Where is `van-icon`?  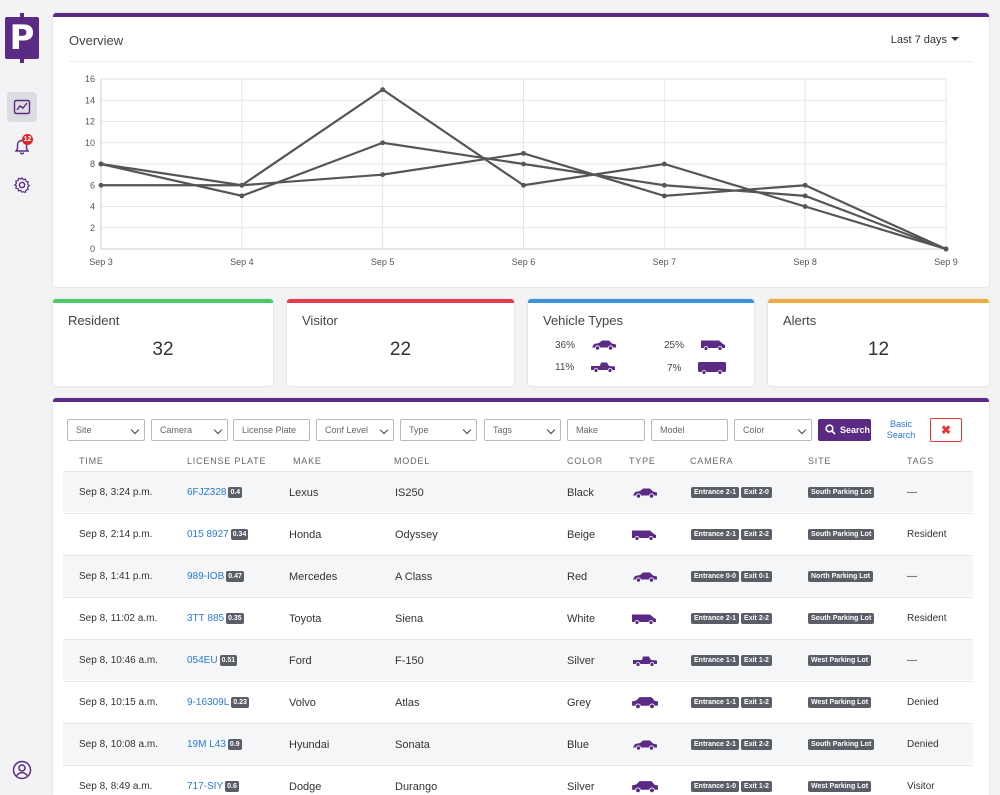
van-icon is located at coordinates (644, 534).